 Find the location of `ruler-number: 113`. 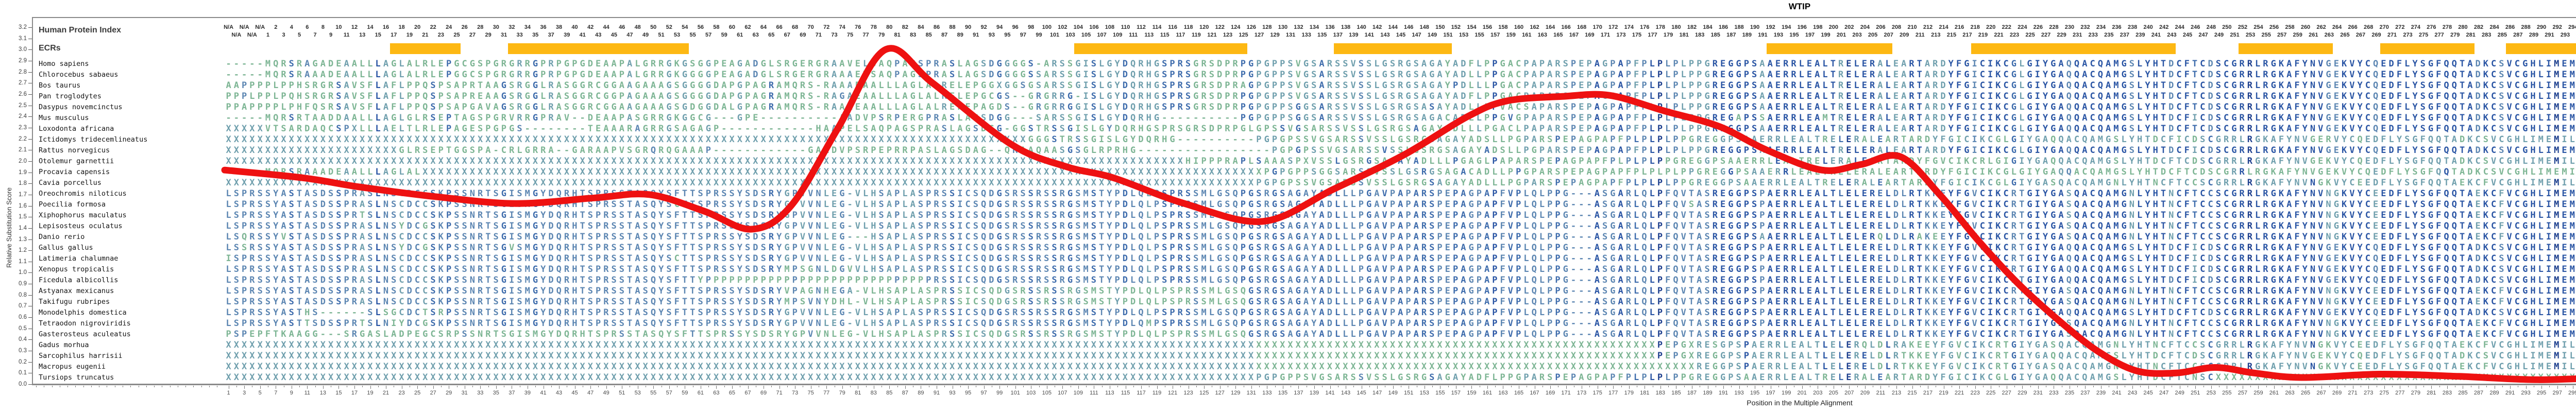

ruler-number: 113 is located at coordinates (1149, 35).